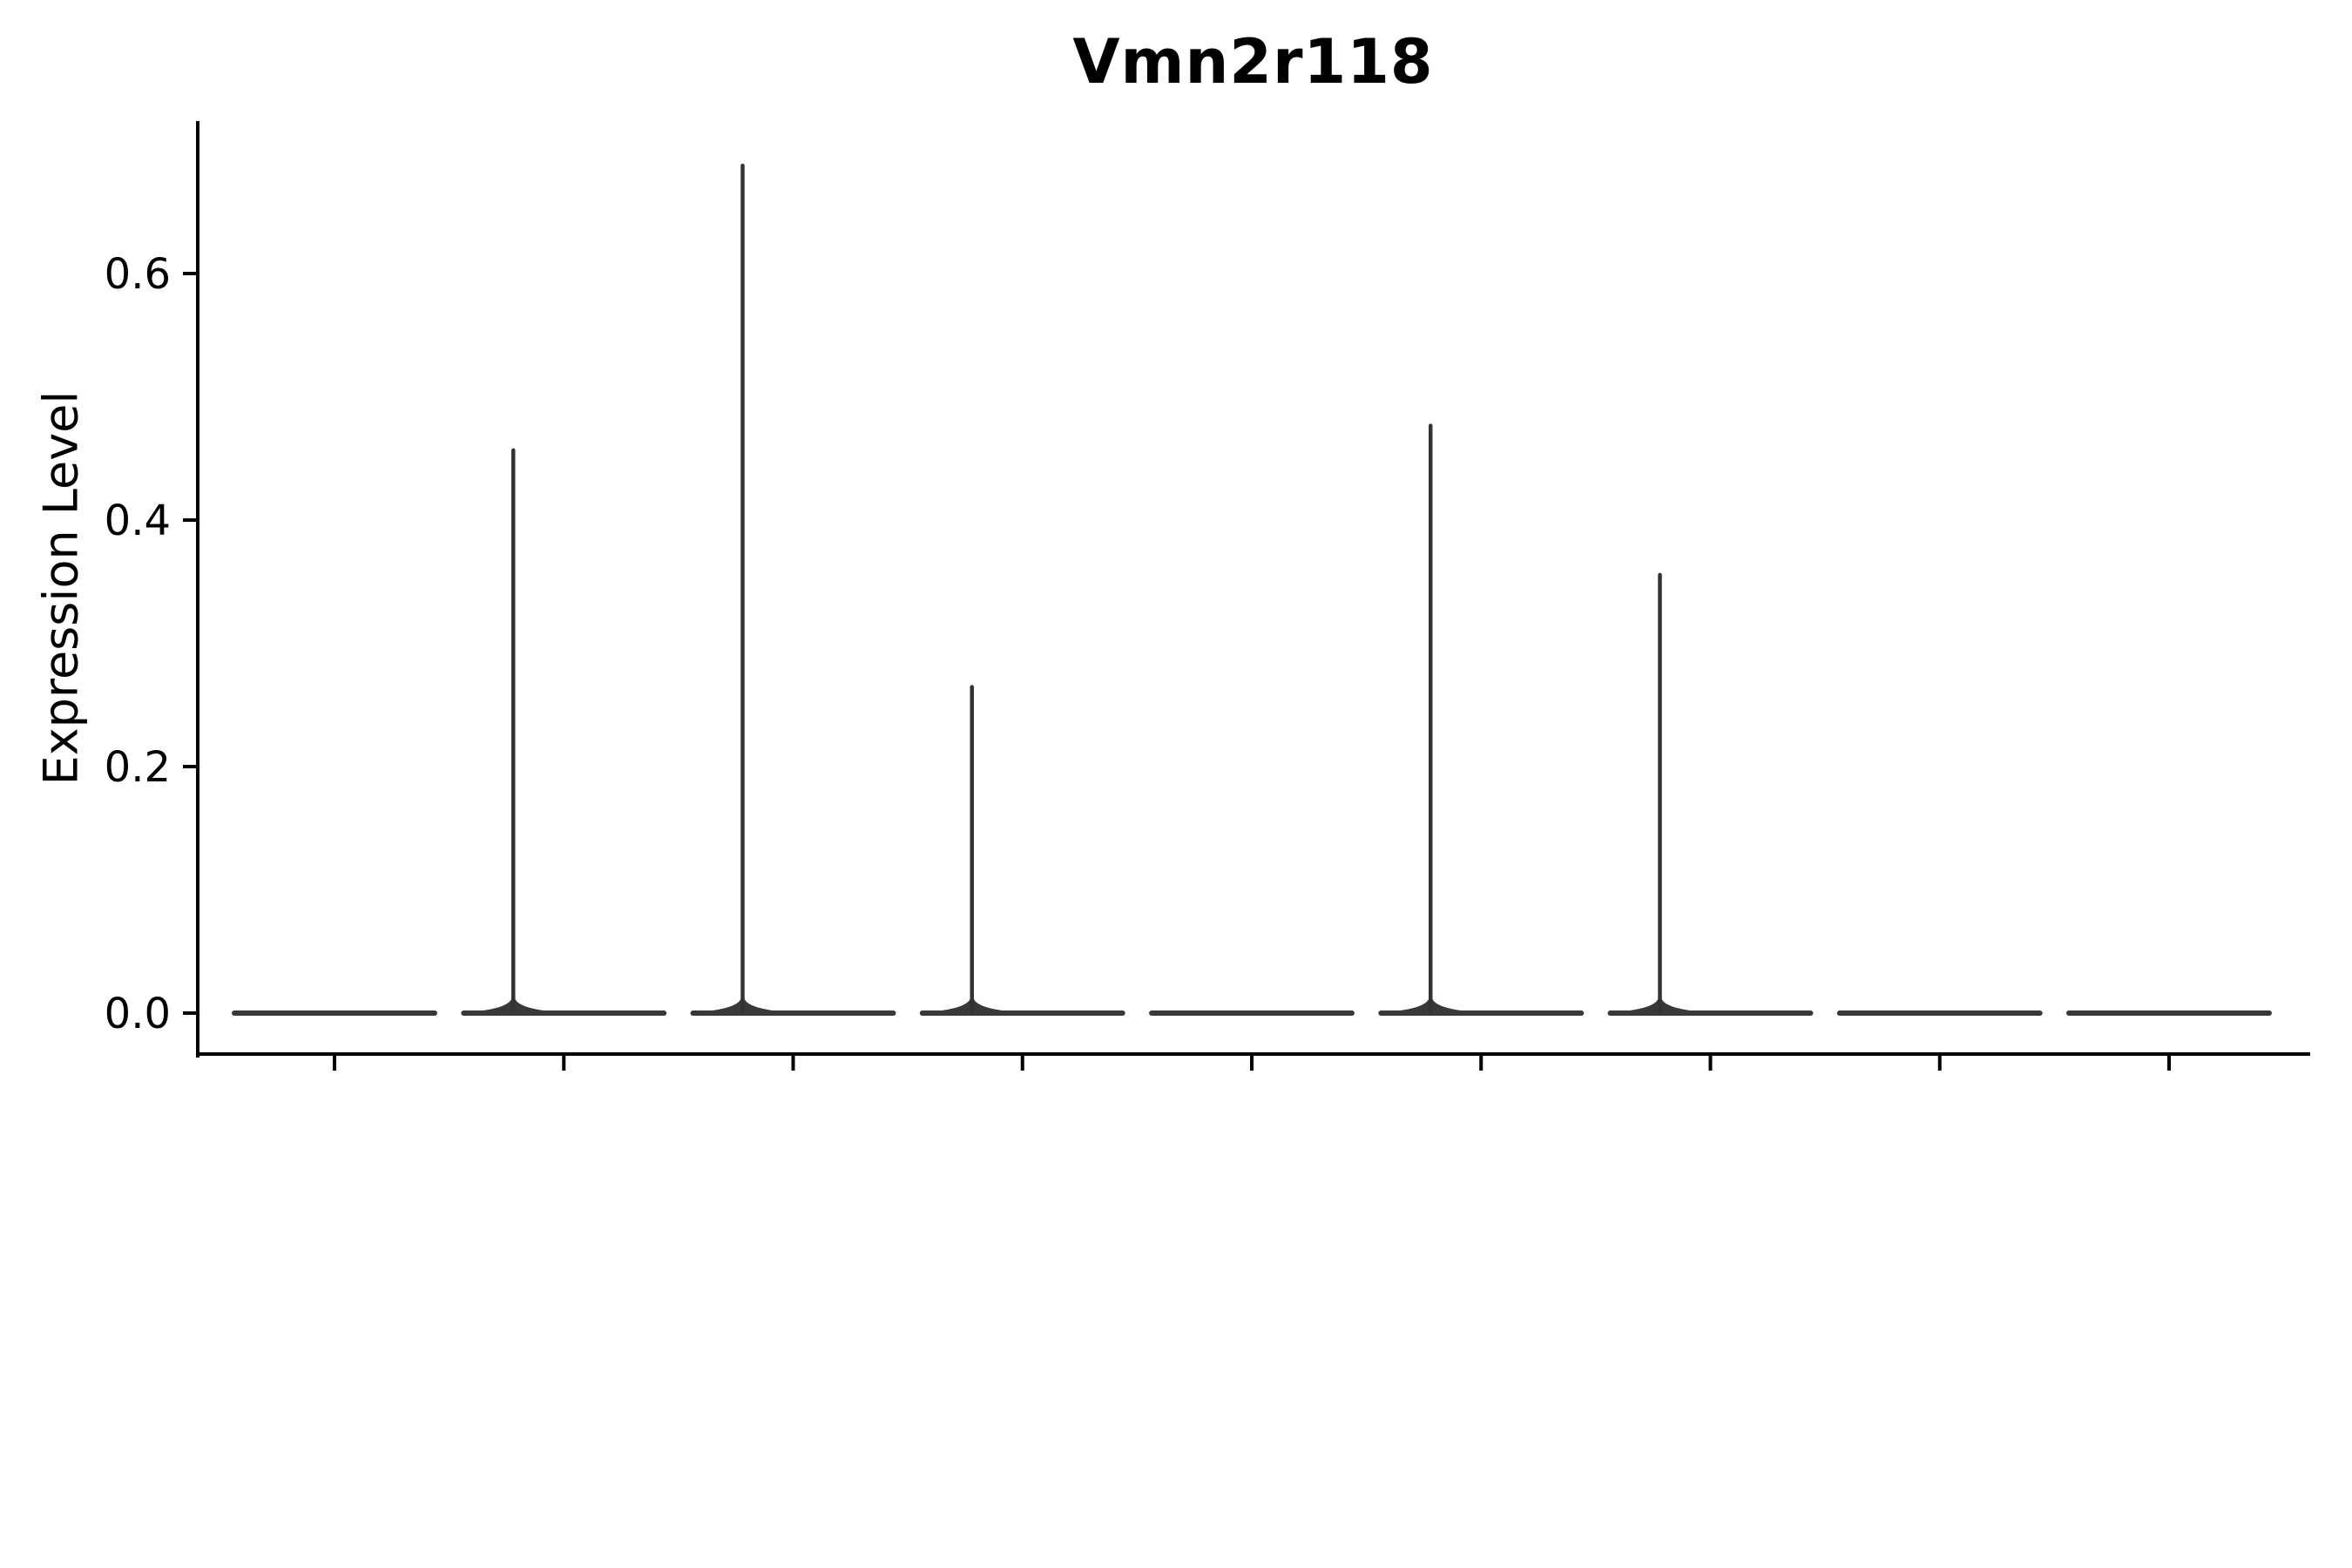 This screenshot has height=1568, width=2352. Describe the element at coordinates (1253, 62) in the screenshot. I see `plot-title: Vmn2r118` at that location.